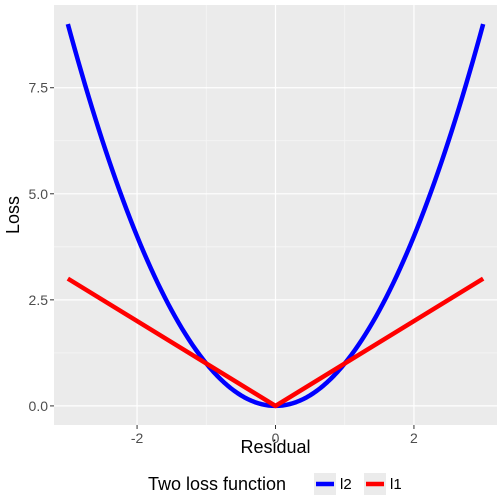 The height and width of the screenshot is (504, 504). I want to click on legend-label-l2: l2, so click(346, 484).